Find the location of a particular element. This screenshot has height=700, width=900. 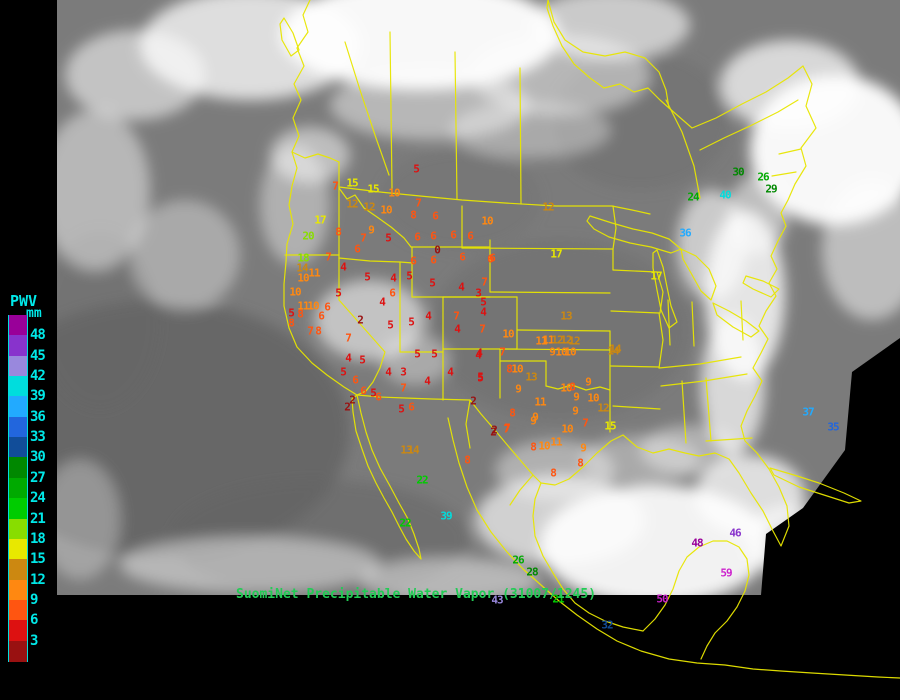

pwv-legend: PWV mm 48 45 42 39 36 33 30 27 24 21 18 15 12 9 6 3 is located at coordinates (30, 482).